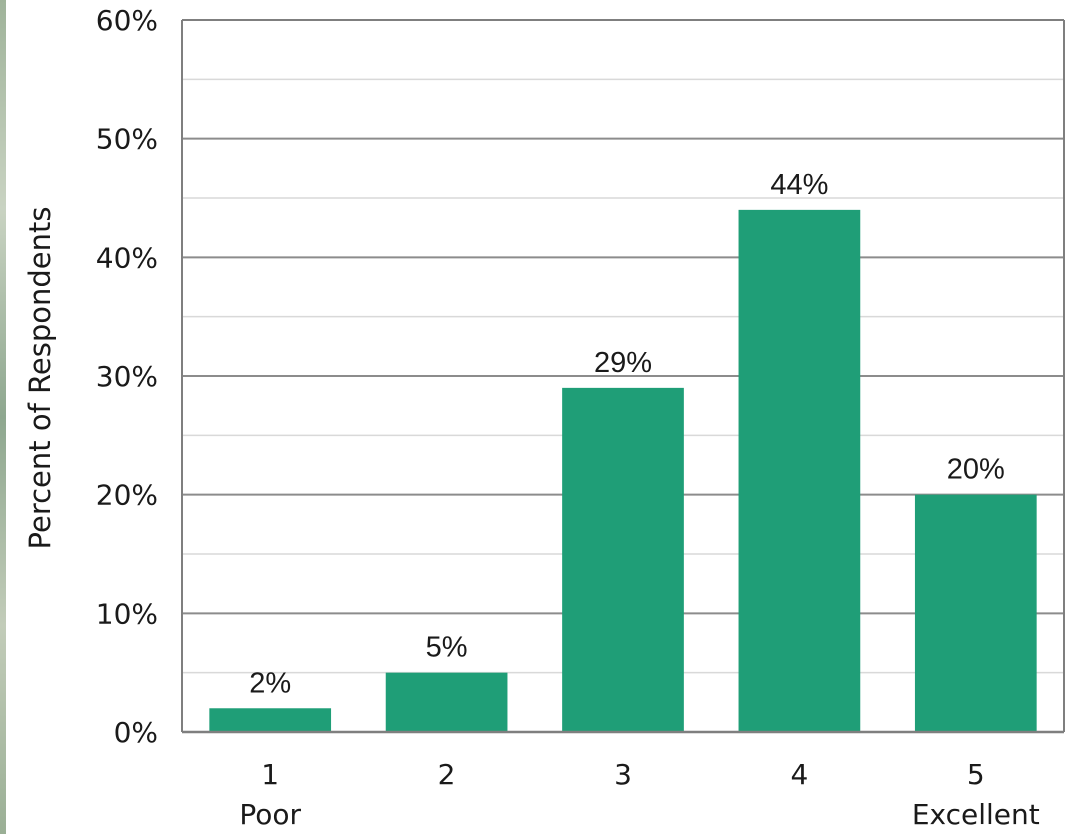  What do you see at coordinates (127, 257) in the screenshot?
I see `y-tick-label: 40%` at bounding box center [127, 257].